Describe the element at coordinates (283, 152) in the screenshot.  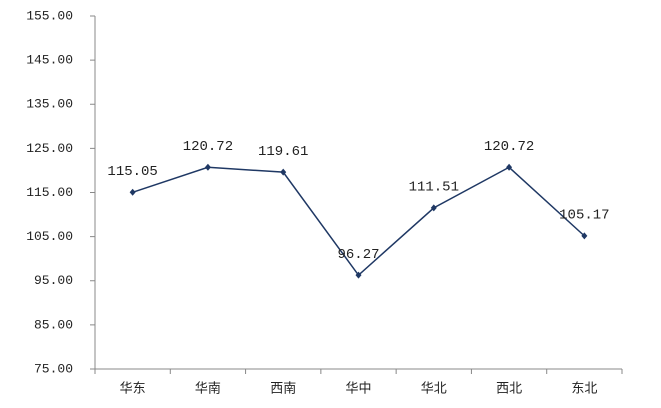
I see `data-label: 119.61` at that location.